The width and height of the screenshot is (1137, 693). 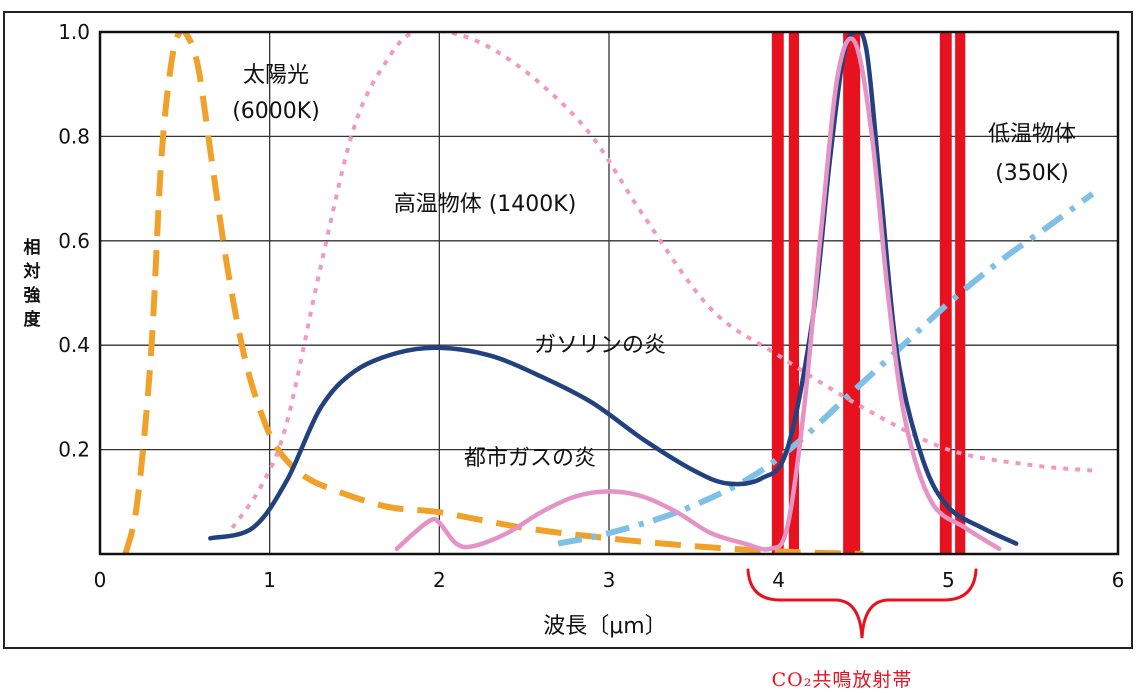 I want to click on label-sunlight-temp: (6000K), so click(x=276, y=111).